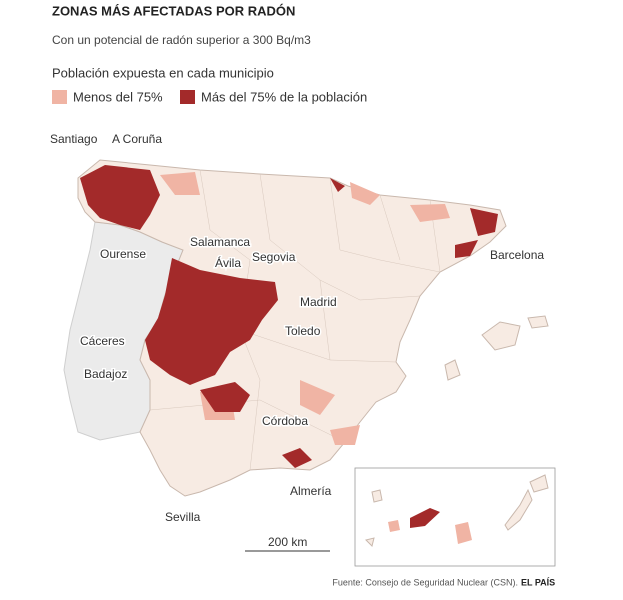  I want to click on city-label: Ourense, so click(123, 254).